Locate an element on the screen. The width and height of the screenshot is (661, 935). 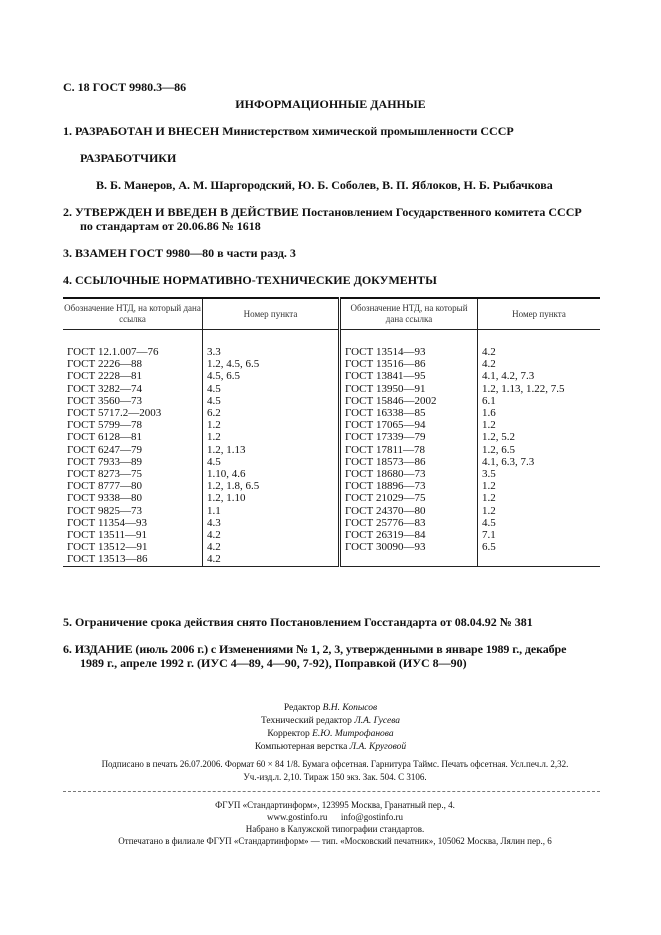
ntd-designation: ГОСТ 17811—78 is located at coordinates (408, 449).